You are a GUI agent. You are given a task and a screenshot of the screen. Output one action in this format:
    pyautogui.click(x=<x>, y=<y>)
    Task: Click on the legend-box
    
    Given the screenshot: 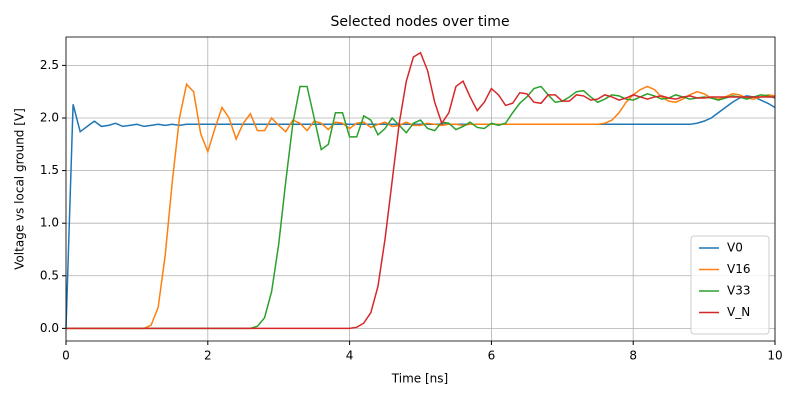 What is the action you would take?
    pyautogui.click(x=730, y=285)
    